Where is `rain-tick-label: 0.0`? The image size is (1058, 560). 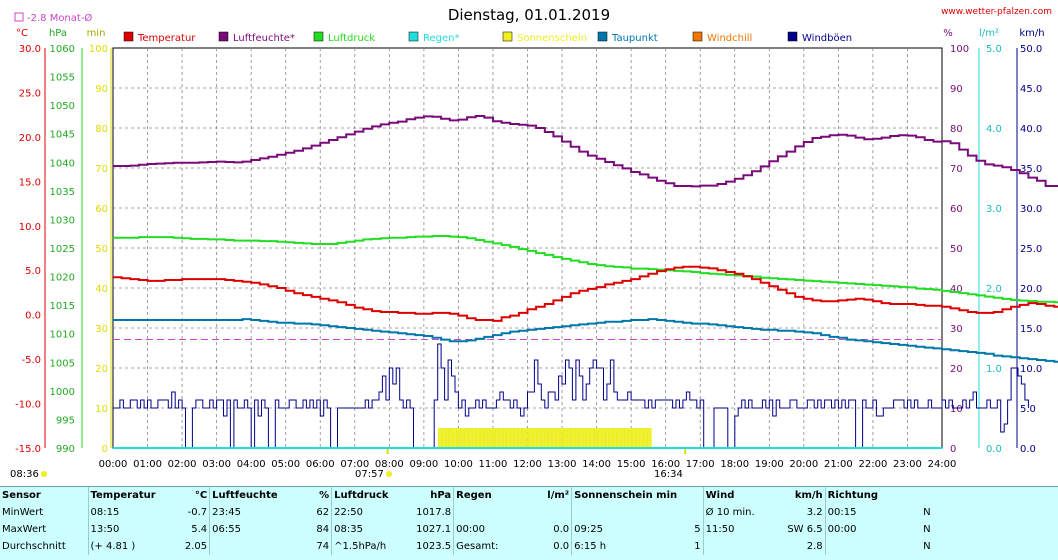 rain-tick-label: 0.0 is located at coordinates (994, 449).